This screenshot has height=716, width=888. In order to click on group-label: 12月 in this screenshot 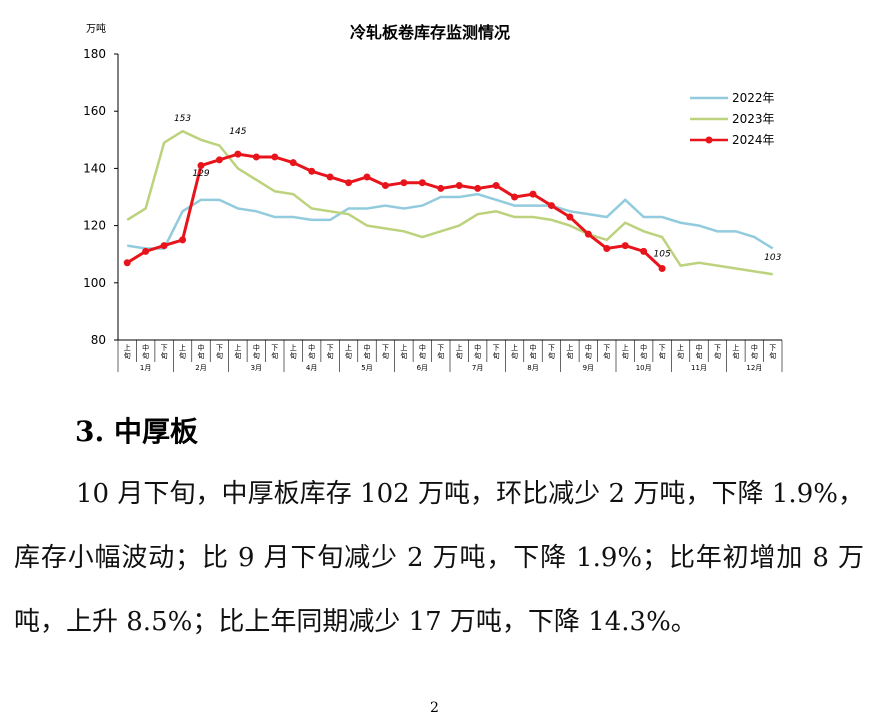, I will do `click(754, 368)`.